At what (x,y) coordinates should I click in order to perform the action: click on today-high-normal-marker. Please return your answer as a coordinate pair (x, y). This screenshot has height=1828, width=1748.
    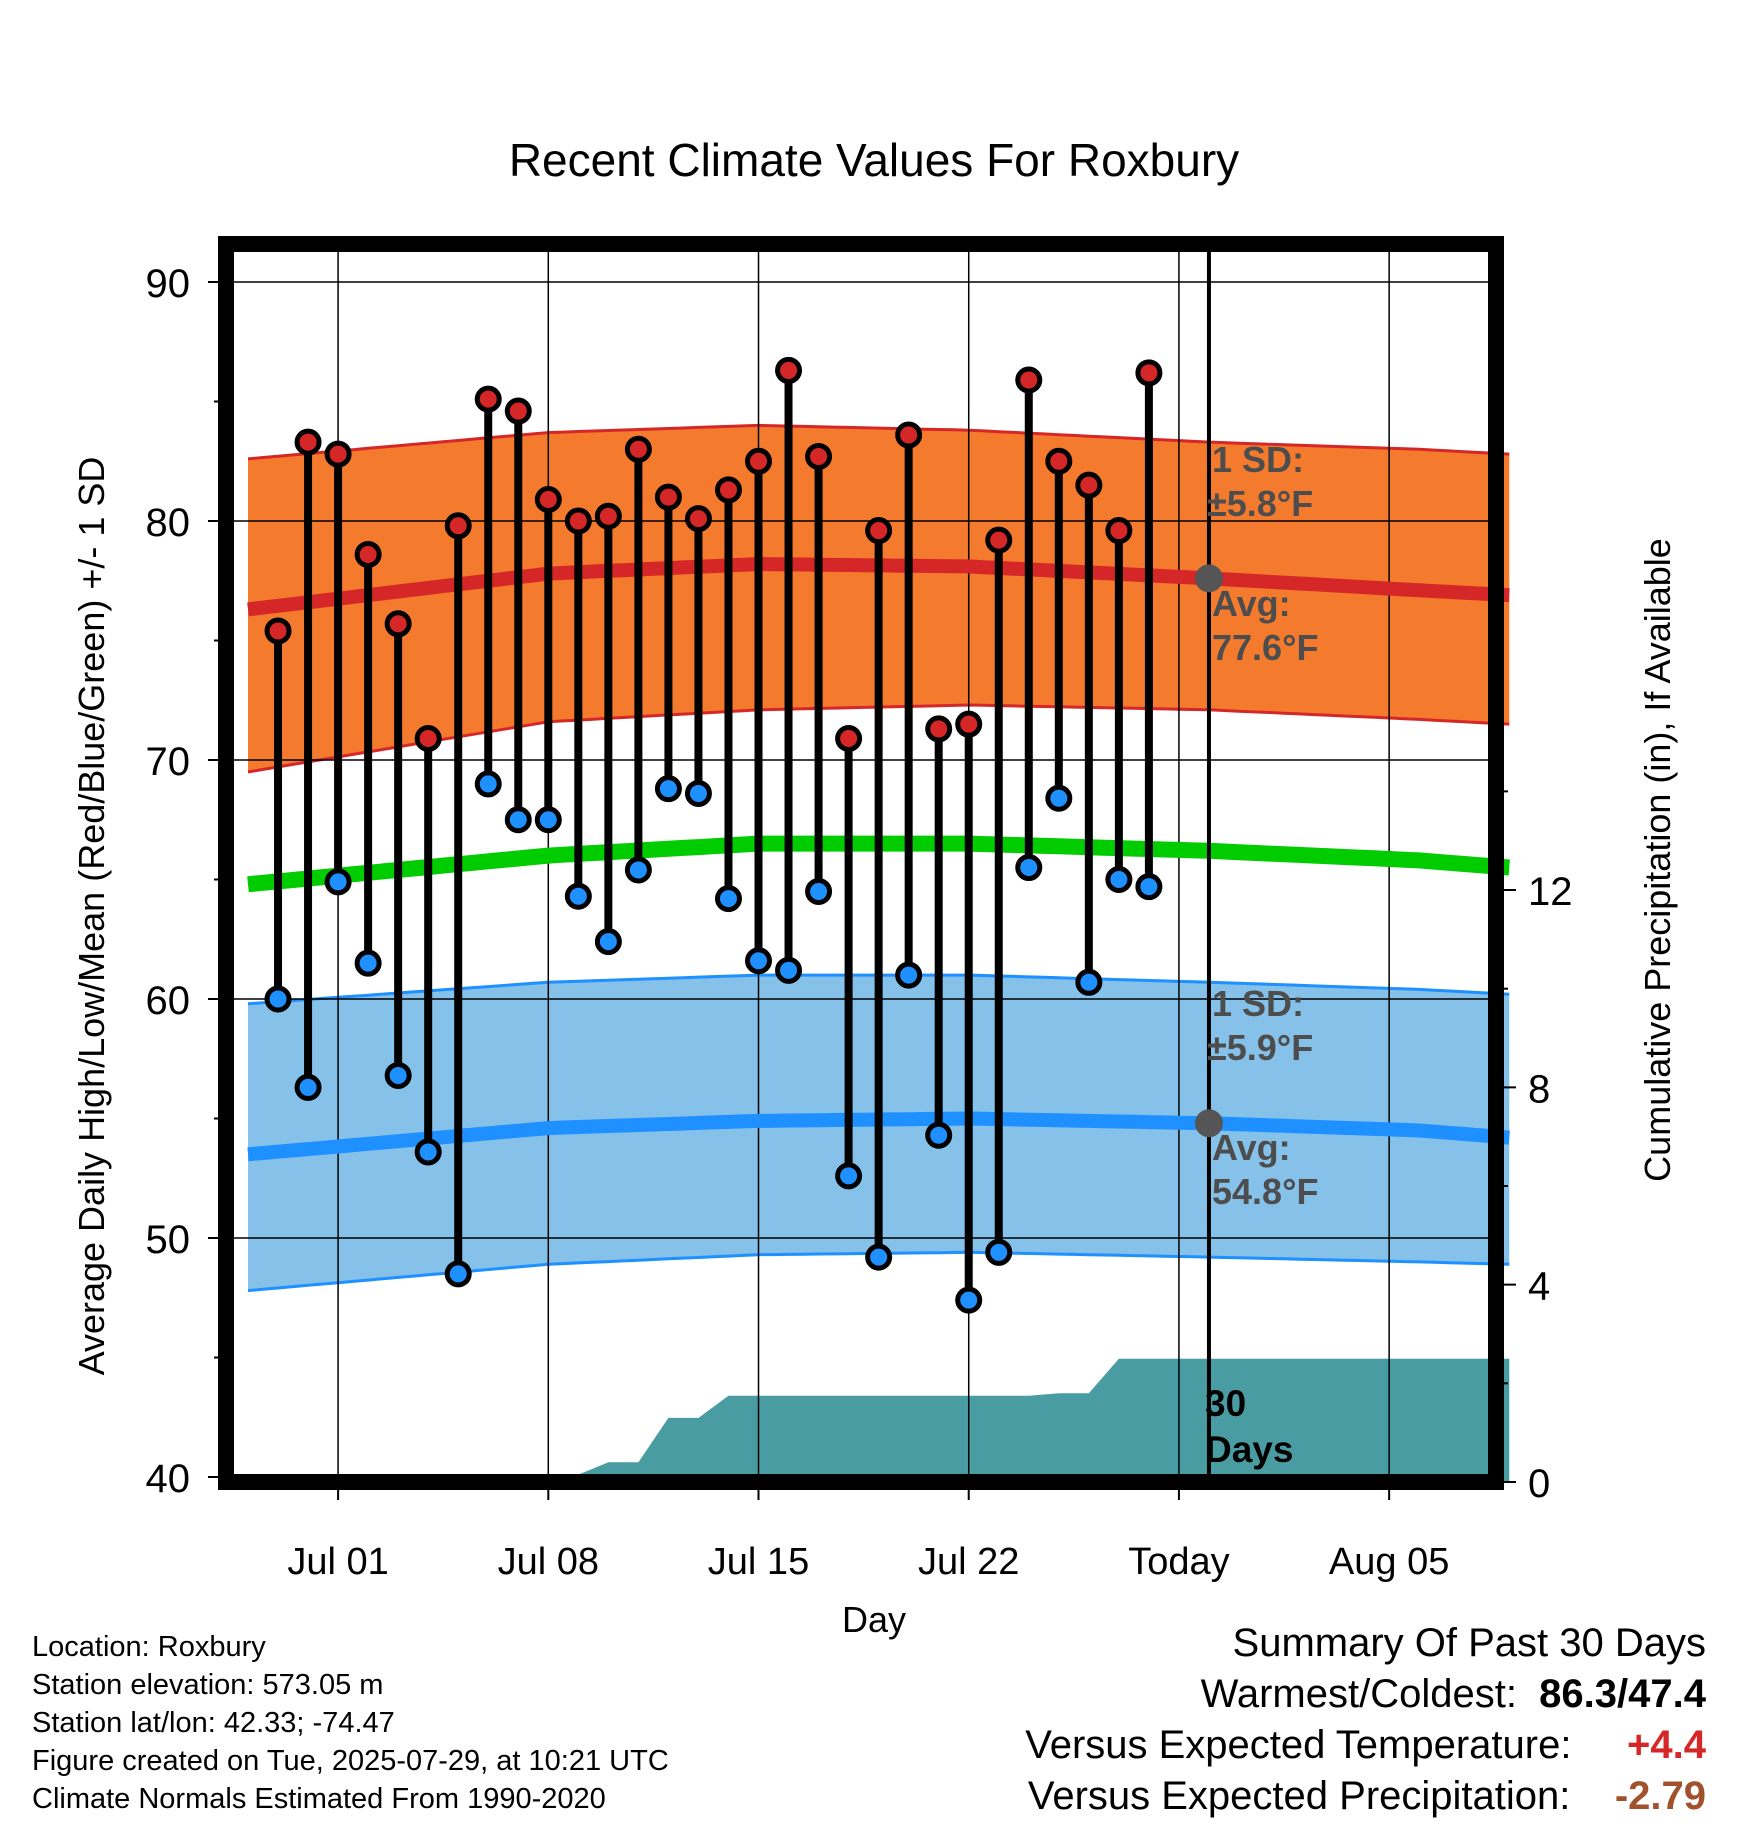
    Looking at the image, I should click on (1208, 578).